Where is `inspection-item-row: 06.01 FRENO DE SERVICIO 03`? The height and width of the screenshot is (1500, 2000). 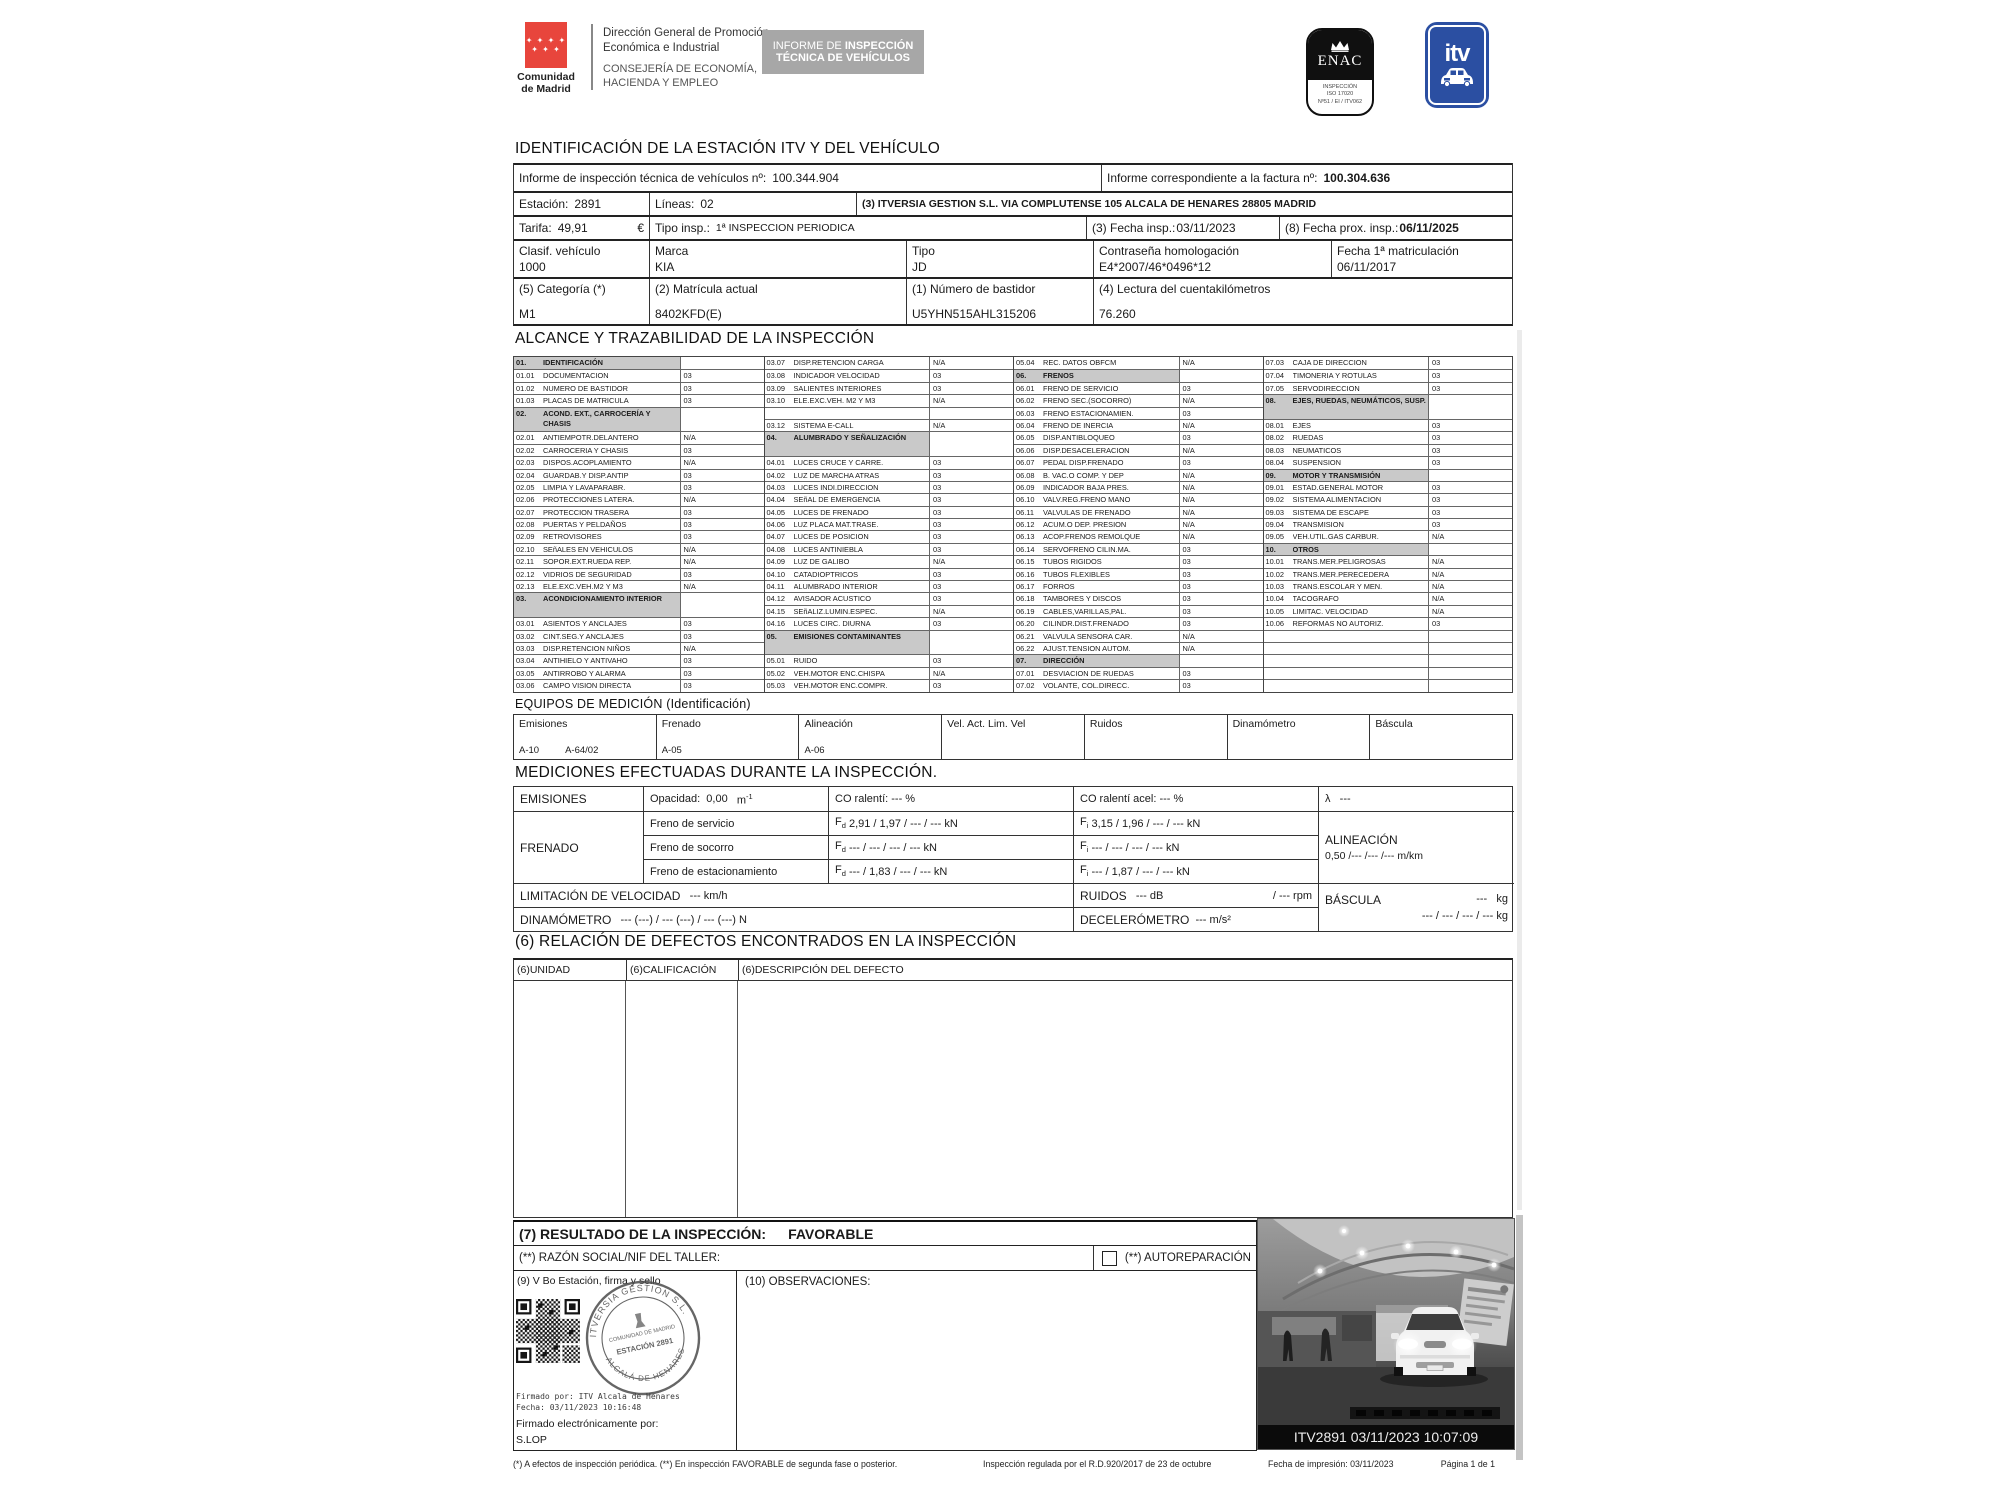
inspection-item-row: 06.01 FRENO DE SERVICIO 03 is located at coordinates (1138, 388).